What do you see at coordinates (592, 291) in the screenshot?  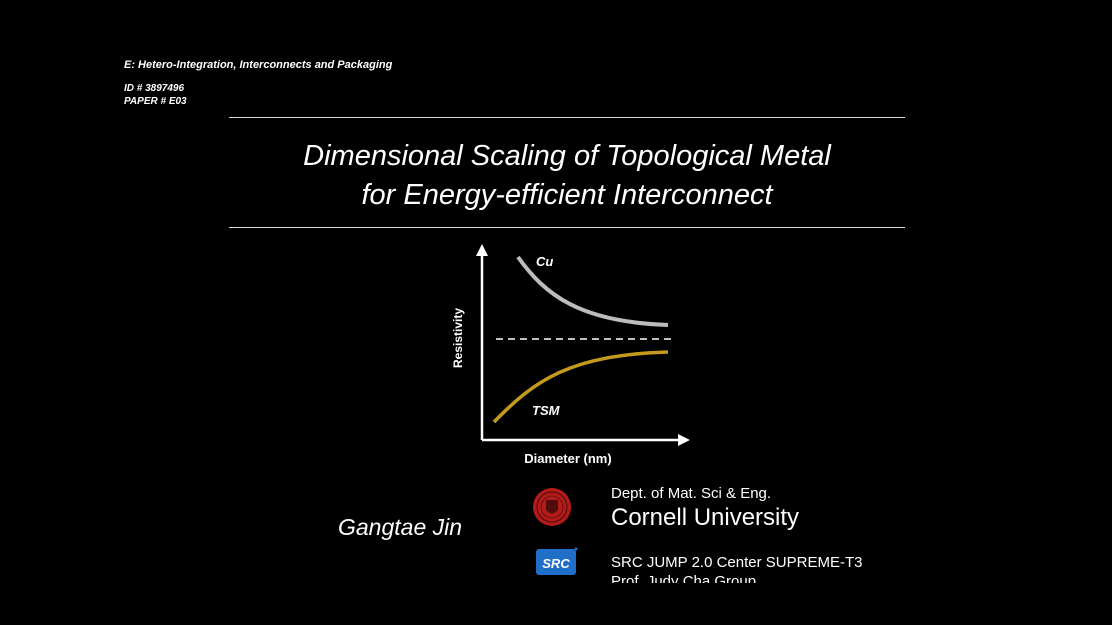 I see `cu-series-line` at bounding box center [592, 291].